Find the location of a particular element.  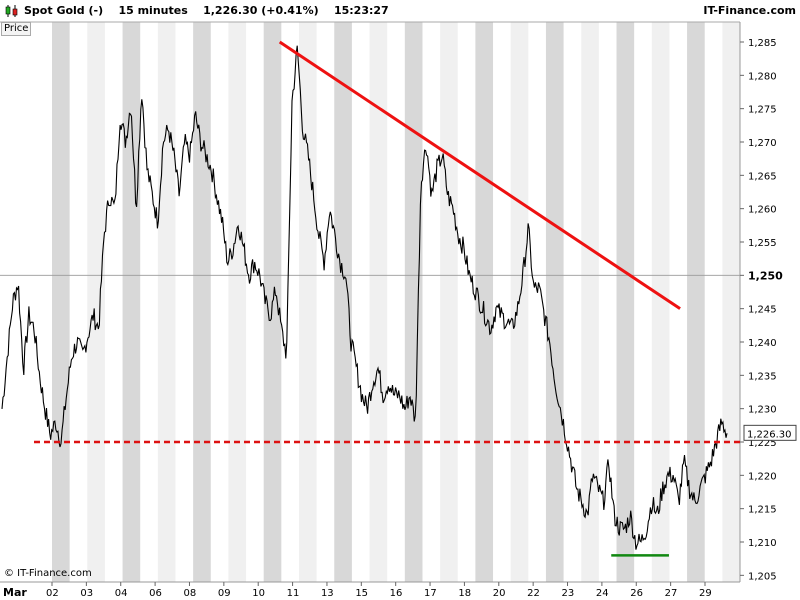

last-price-label: 1,226.30 is located at coordinates (769, 434).